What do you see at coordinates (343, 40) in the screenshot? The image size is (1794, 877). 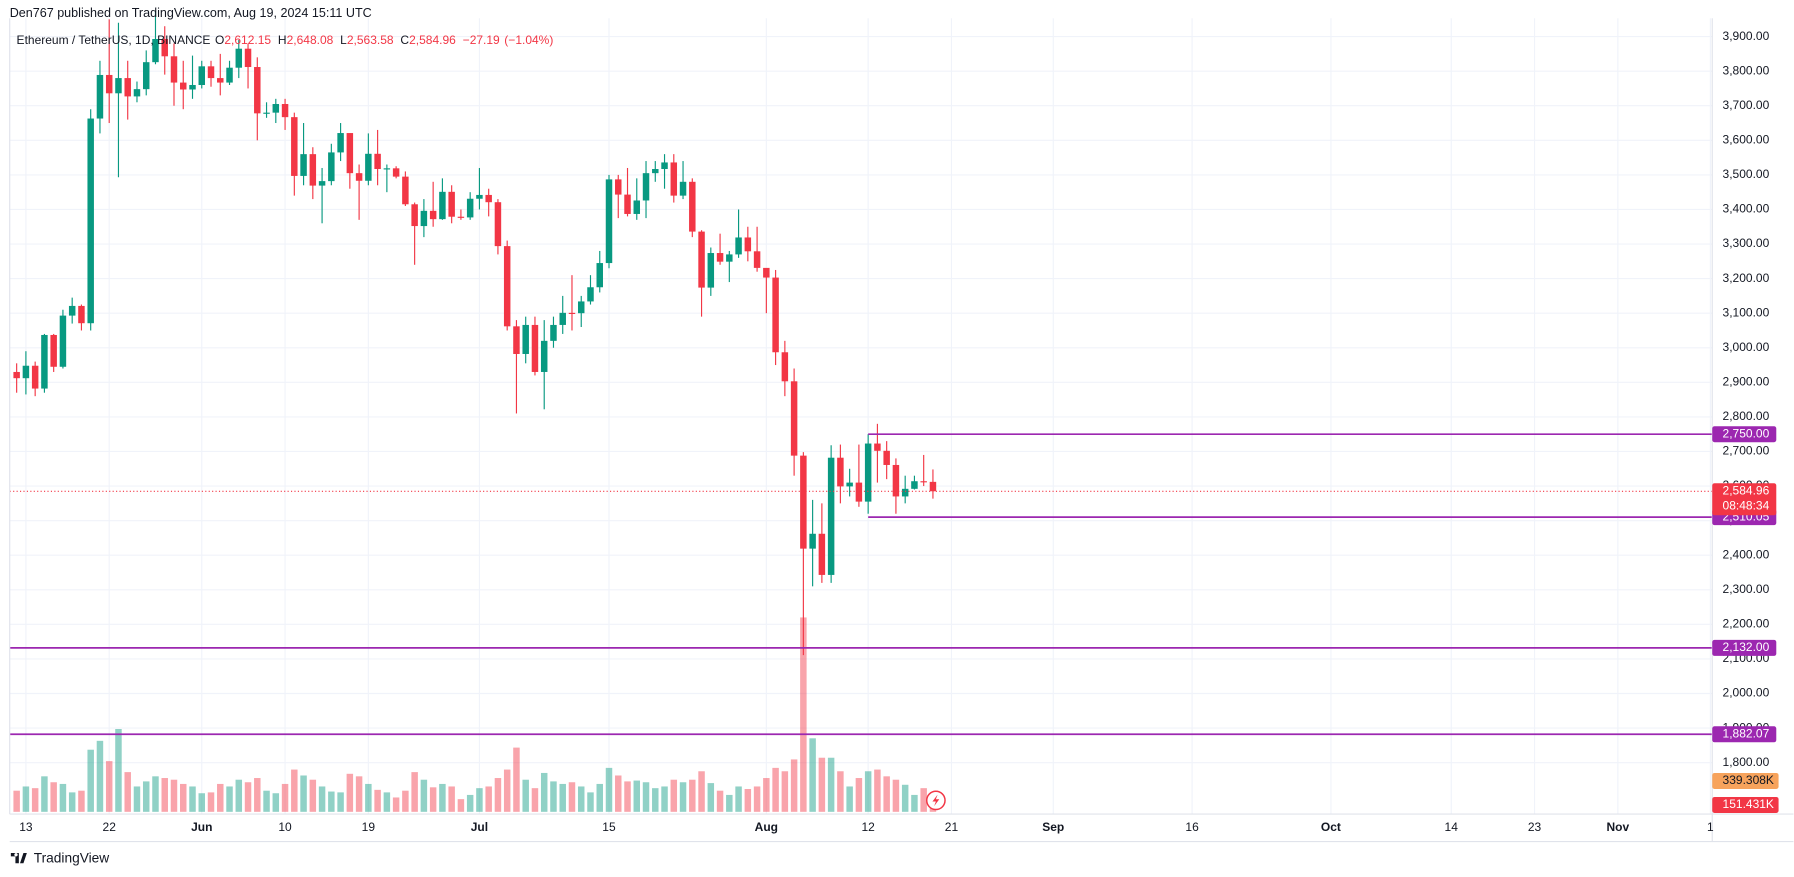 I see `legend-letter: L` at bounding box center [343, 40].